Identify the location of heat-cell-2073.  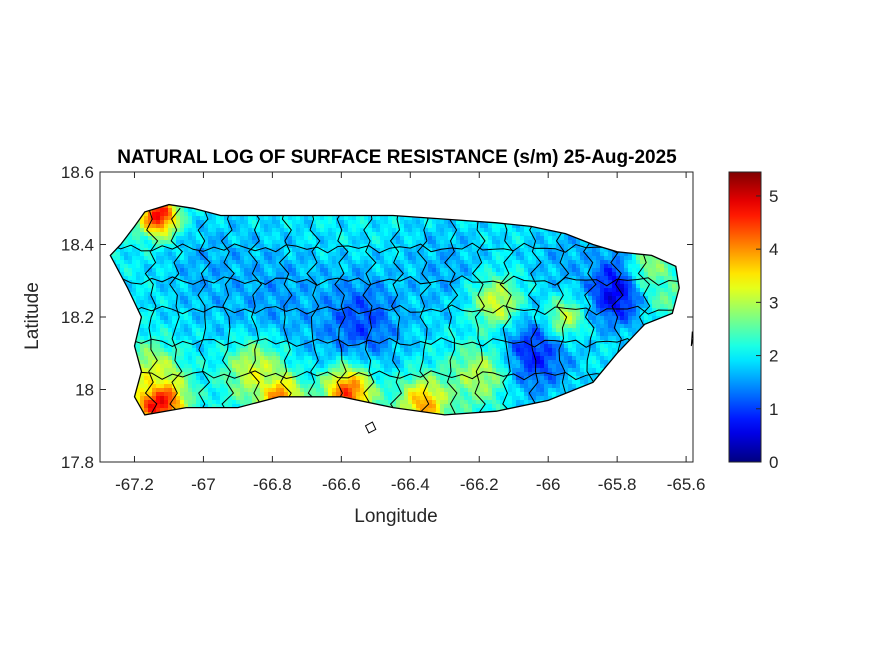
(222, 254).